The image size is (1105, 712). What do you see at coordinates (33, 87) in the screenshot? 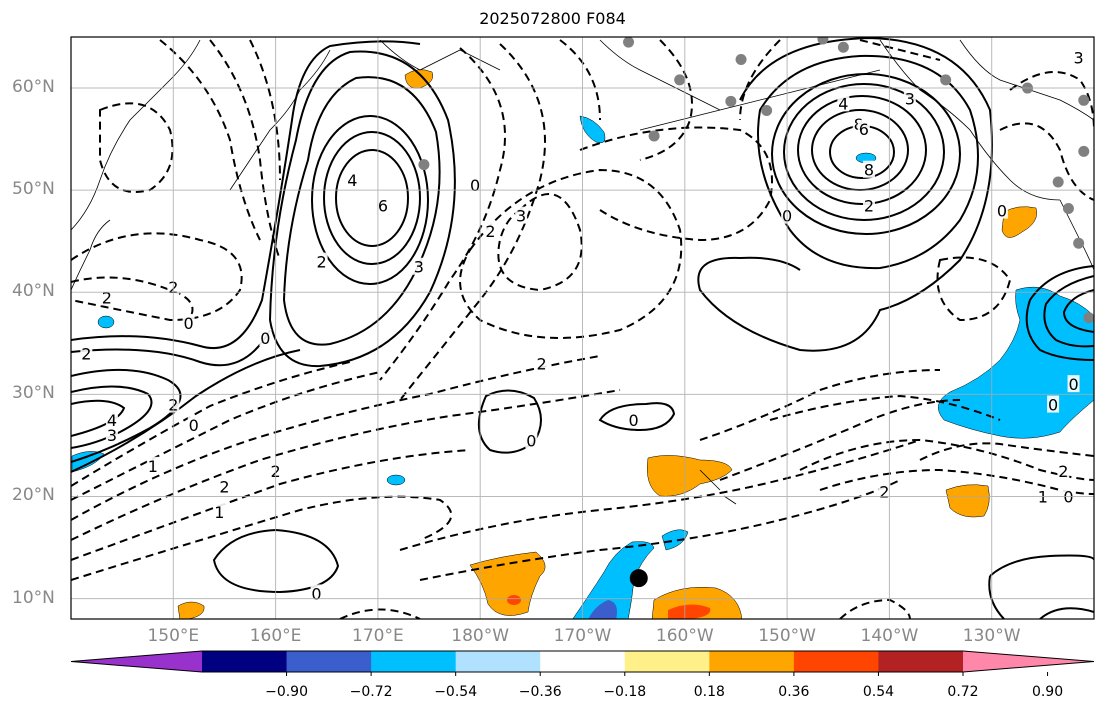
I see `latitude-label: 60°N` at bounding box center [33, 87].